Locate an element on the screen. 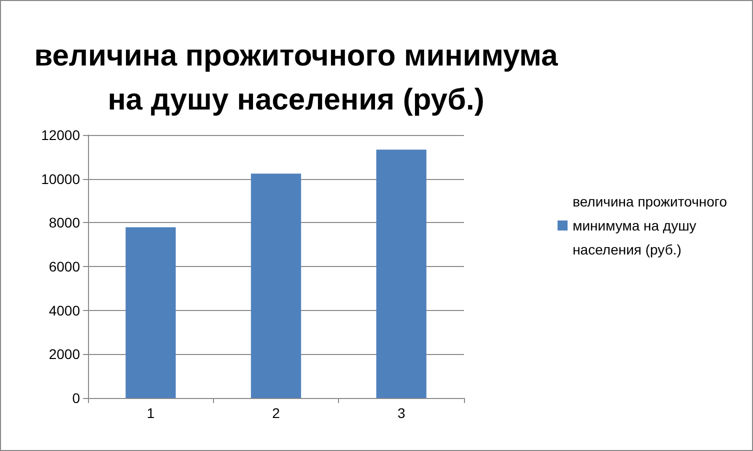  y-tick-label: 0 is located at coordinates (76, 398).